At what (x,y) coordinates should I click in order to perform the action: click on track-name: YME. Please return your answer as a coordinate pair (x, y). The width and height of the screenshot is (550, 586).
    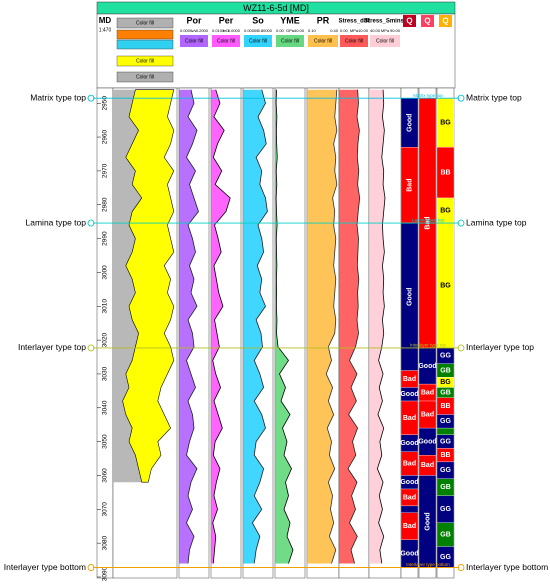
    Looking at the image, I should click on (290, 20).